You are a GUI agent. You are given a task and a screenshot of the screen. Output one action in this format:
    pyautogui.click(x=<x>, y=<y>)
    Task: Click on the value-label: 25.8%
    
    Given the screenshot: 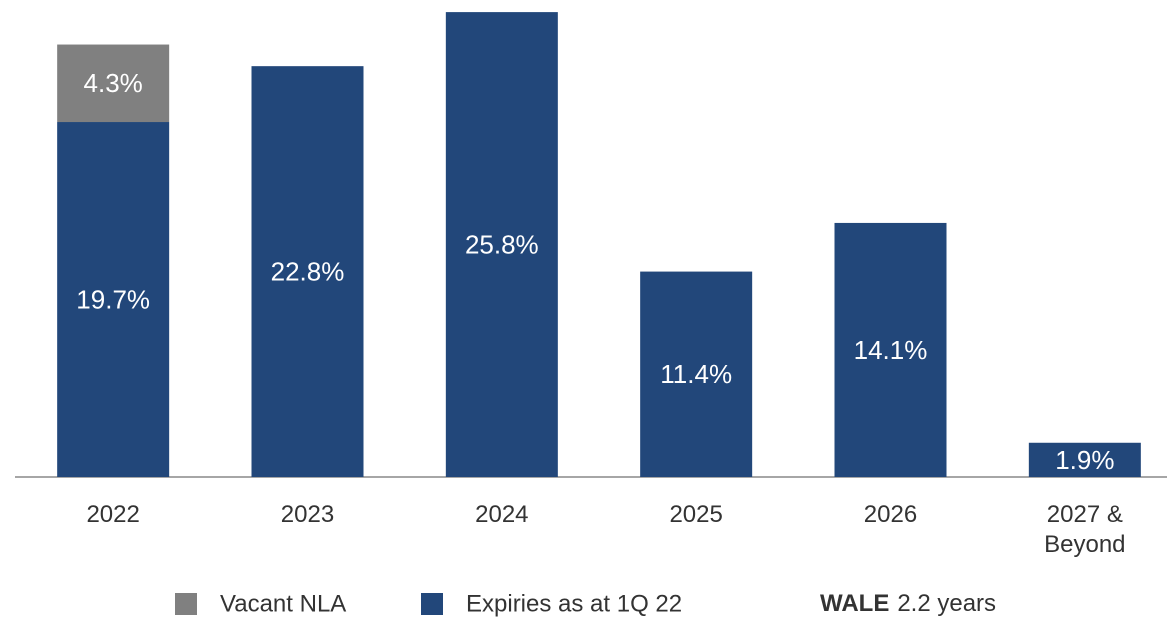 What is the action you would take?
    pyautogui.click(x=502, y=244)
    